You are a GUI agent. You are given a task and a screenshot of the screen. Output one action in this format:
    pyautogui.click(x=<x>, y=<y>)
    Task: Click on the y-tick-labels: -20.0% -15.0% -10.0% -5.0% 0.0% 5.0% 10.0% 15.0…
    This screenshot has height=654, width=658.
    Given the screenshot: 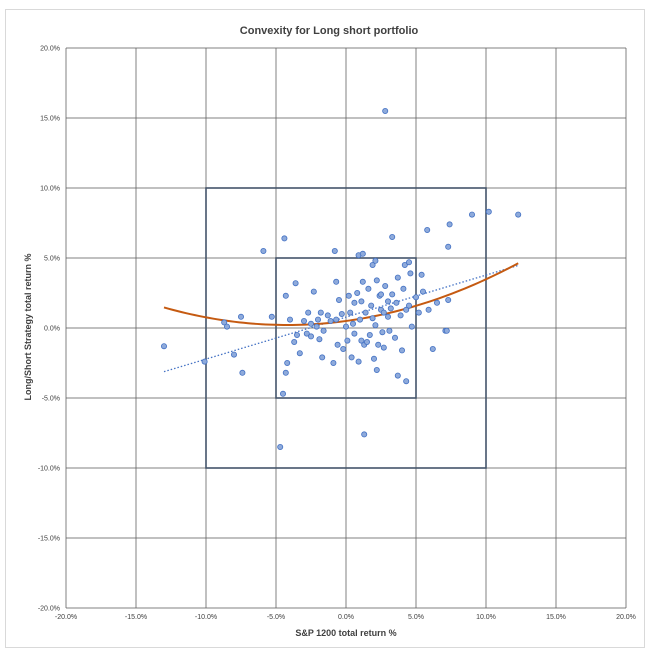 What is the action you would take?
    pyautogui.click(x=49, y=329)
    